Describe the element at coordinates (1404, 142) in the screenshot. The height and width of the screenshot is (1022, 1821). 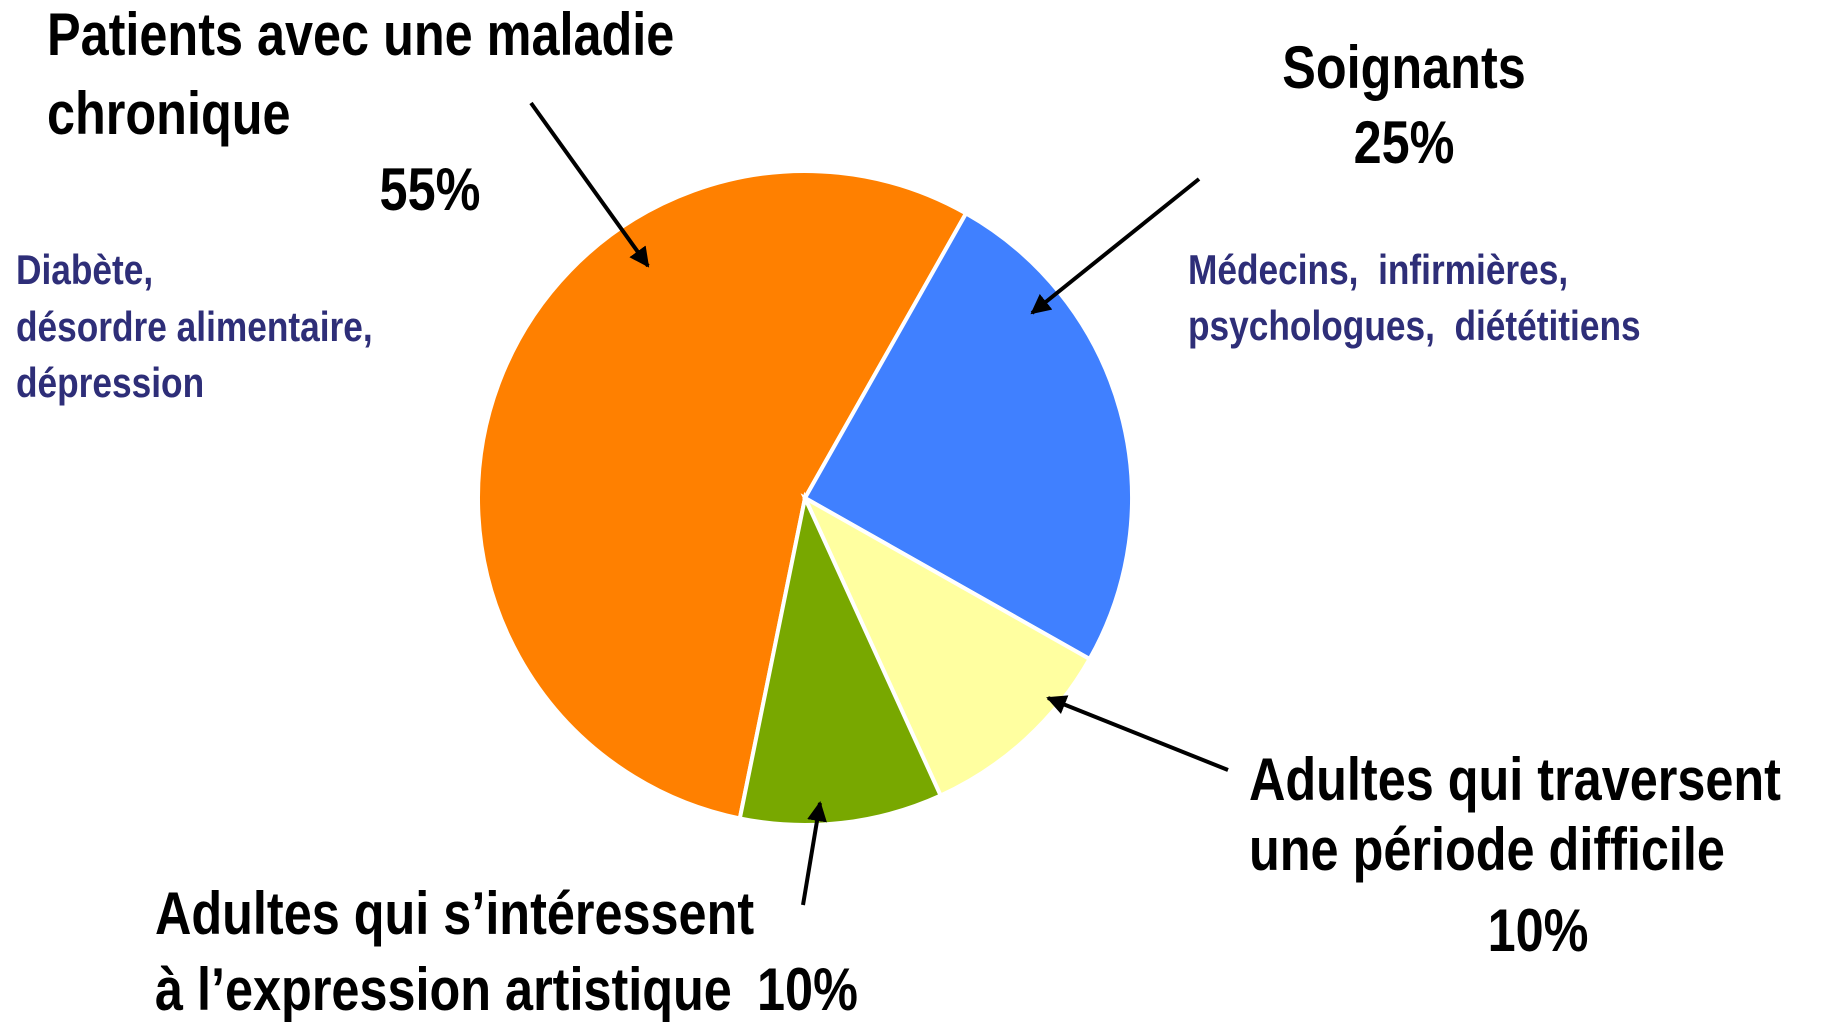
I see `value-label: 25%` at that location.